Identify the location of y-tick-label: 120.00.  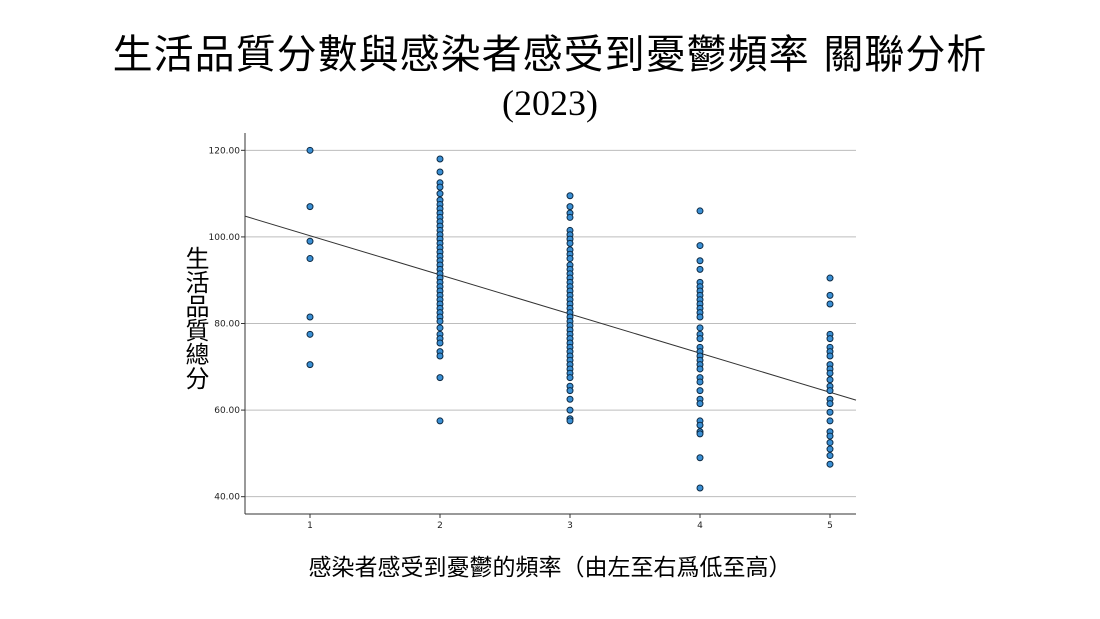
(225, 151).